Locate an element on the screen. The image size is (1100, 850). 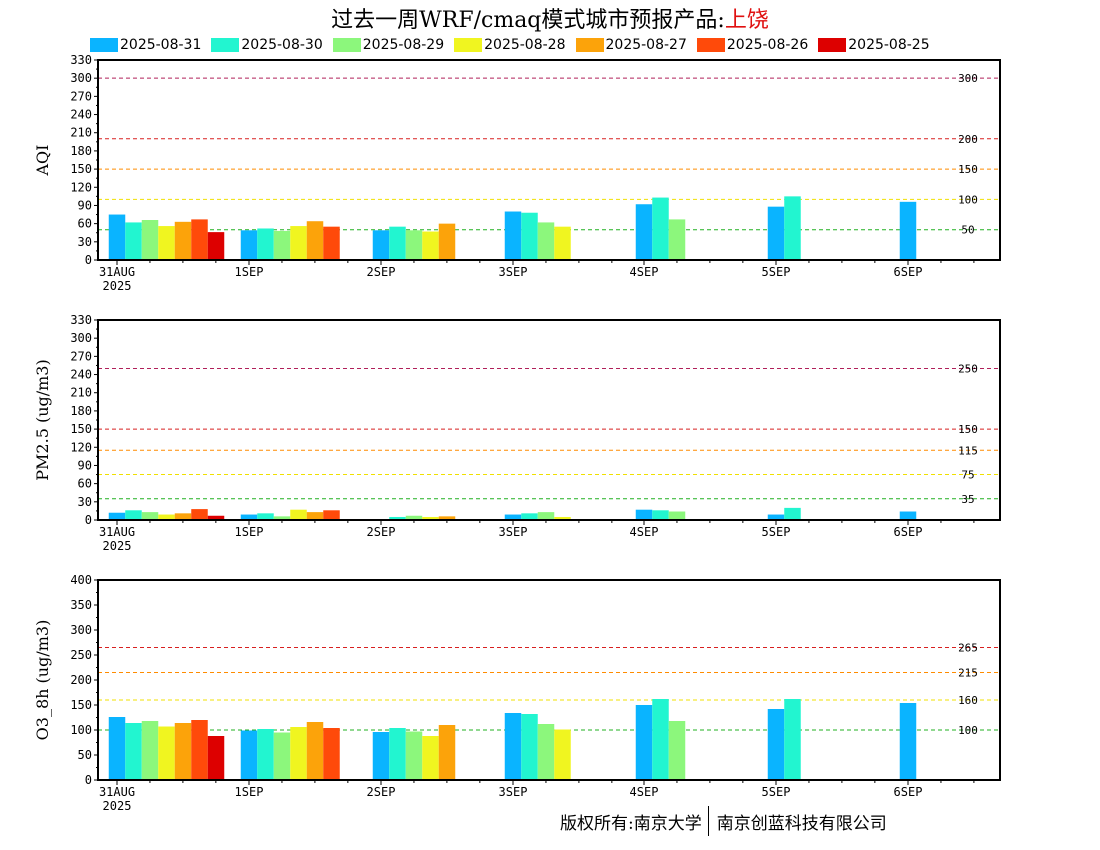
threshold-label: 300 is located at coordinates (968, 78).